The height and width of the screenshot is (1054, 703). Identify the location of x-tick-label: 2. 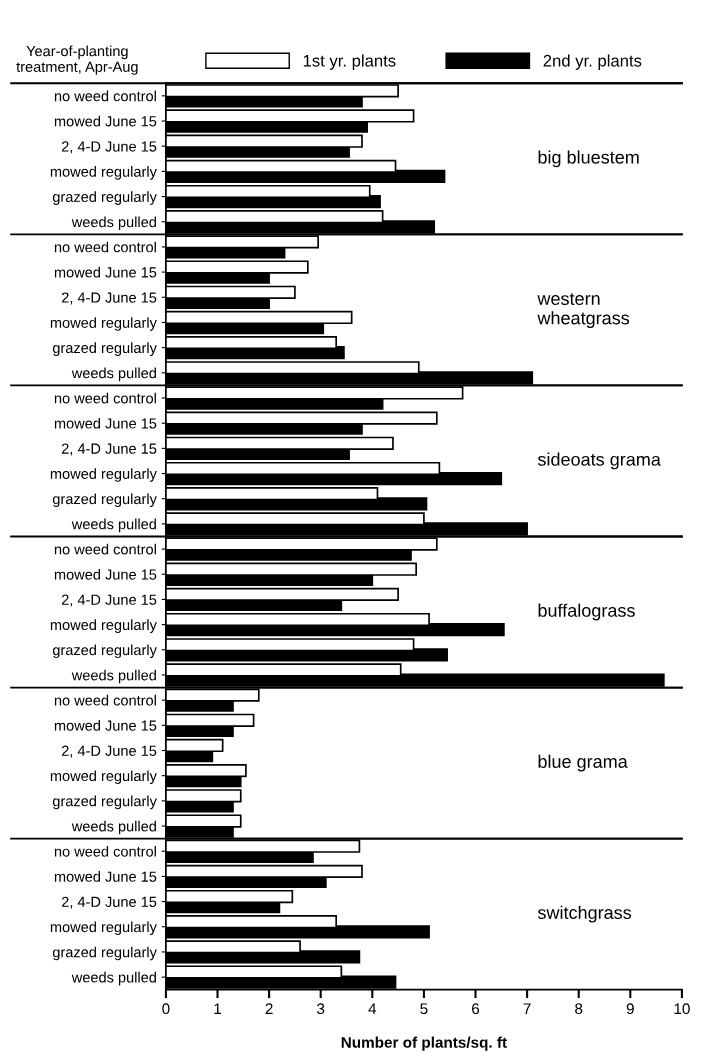
(269, 1008).